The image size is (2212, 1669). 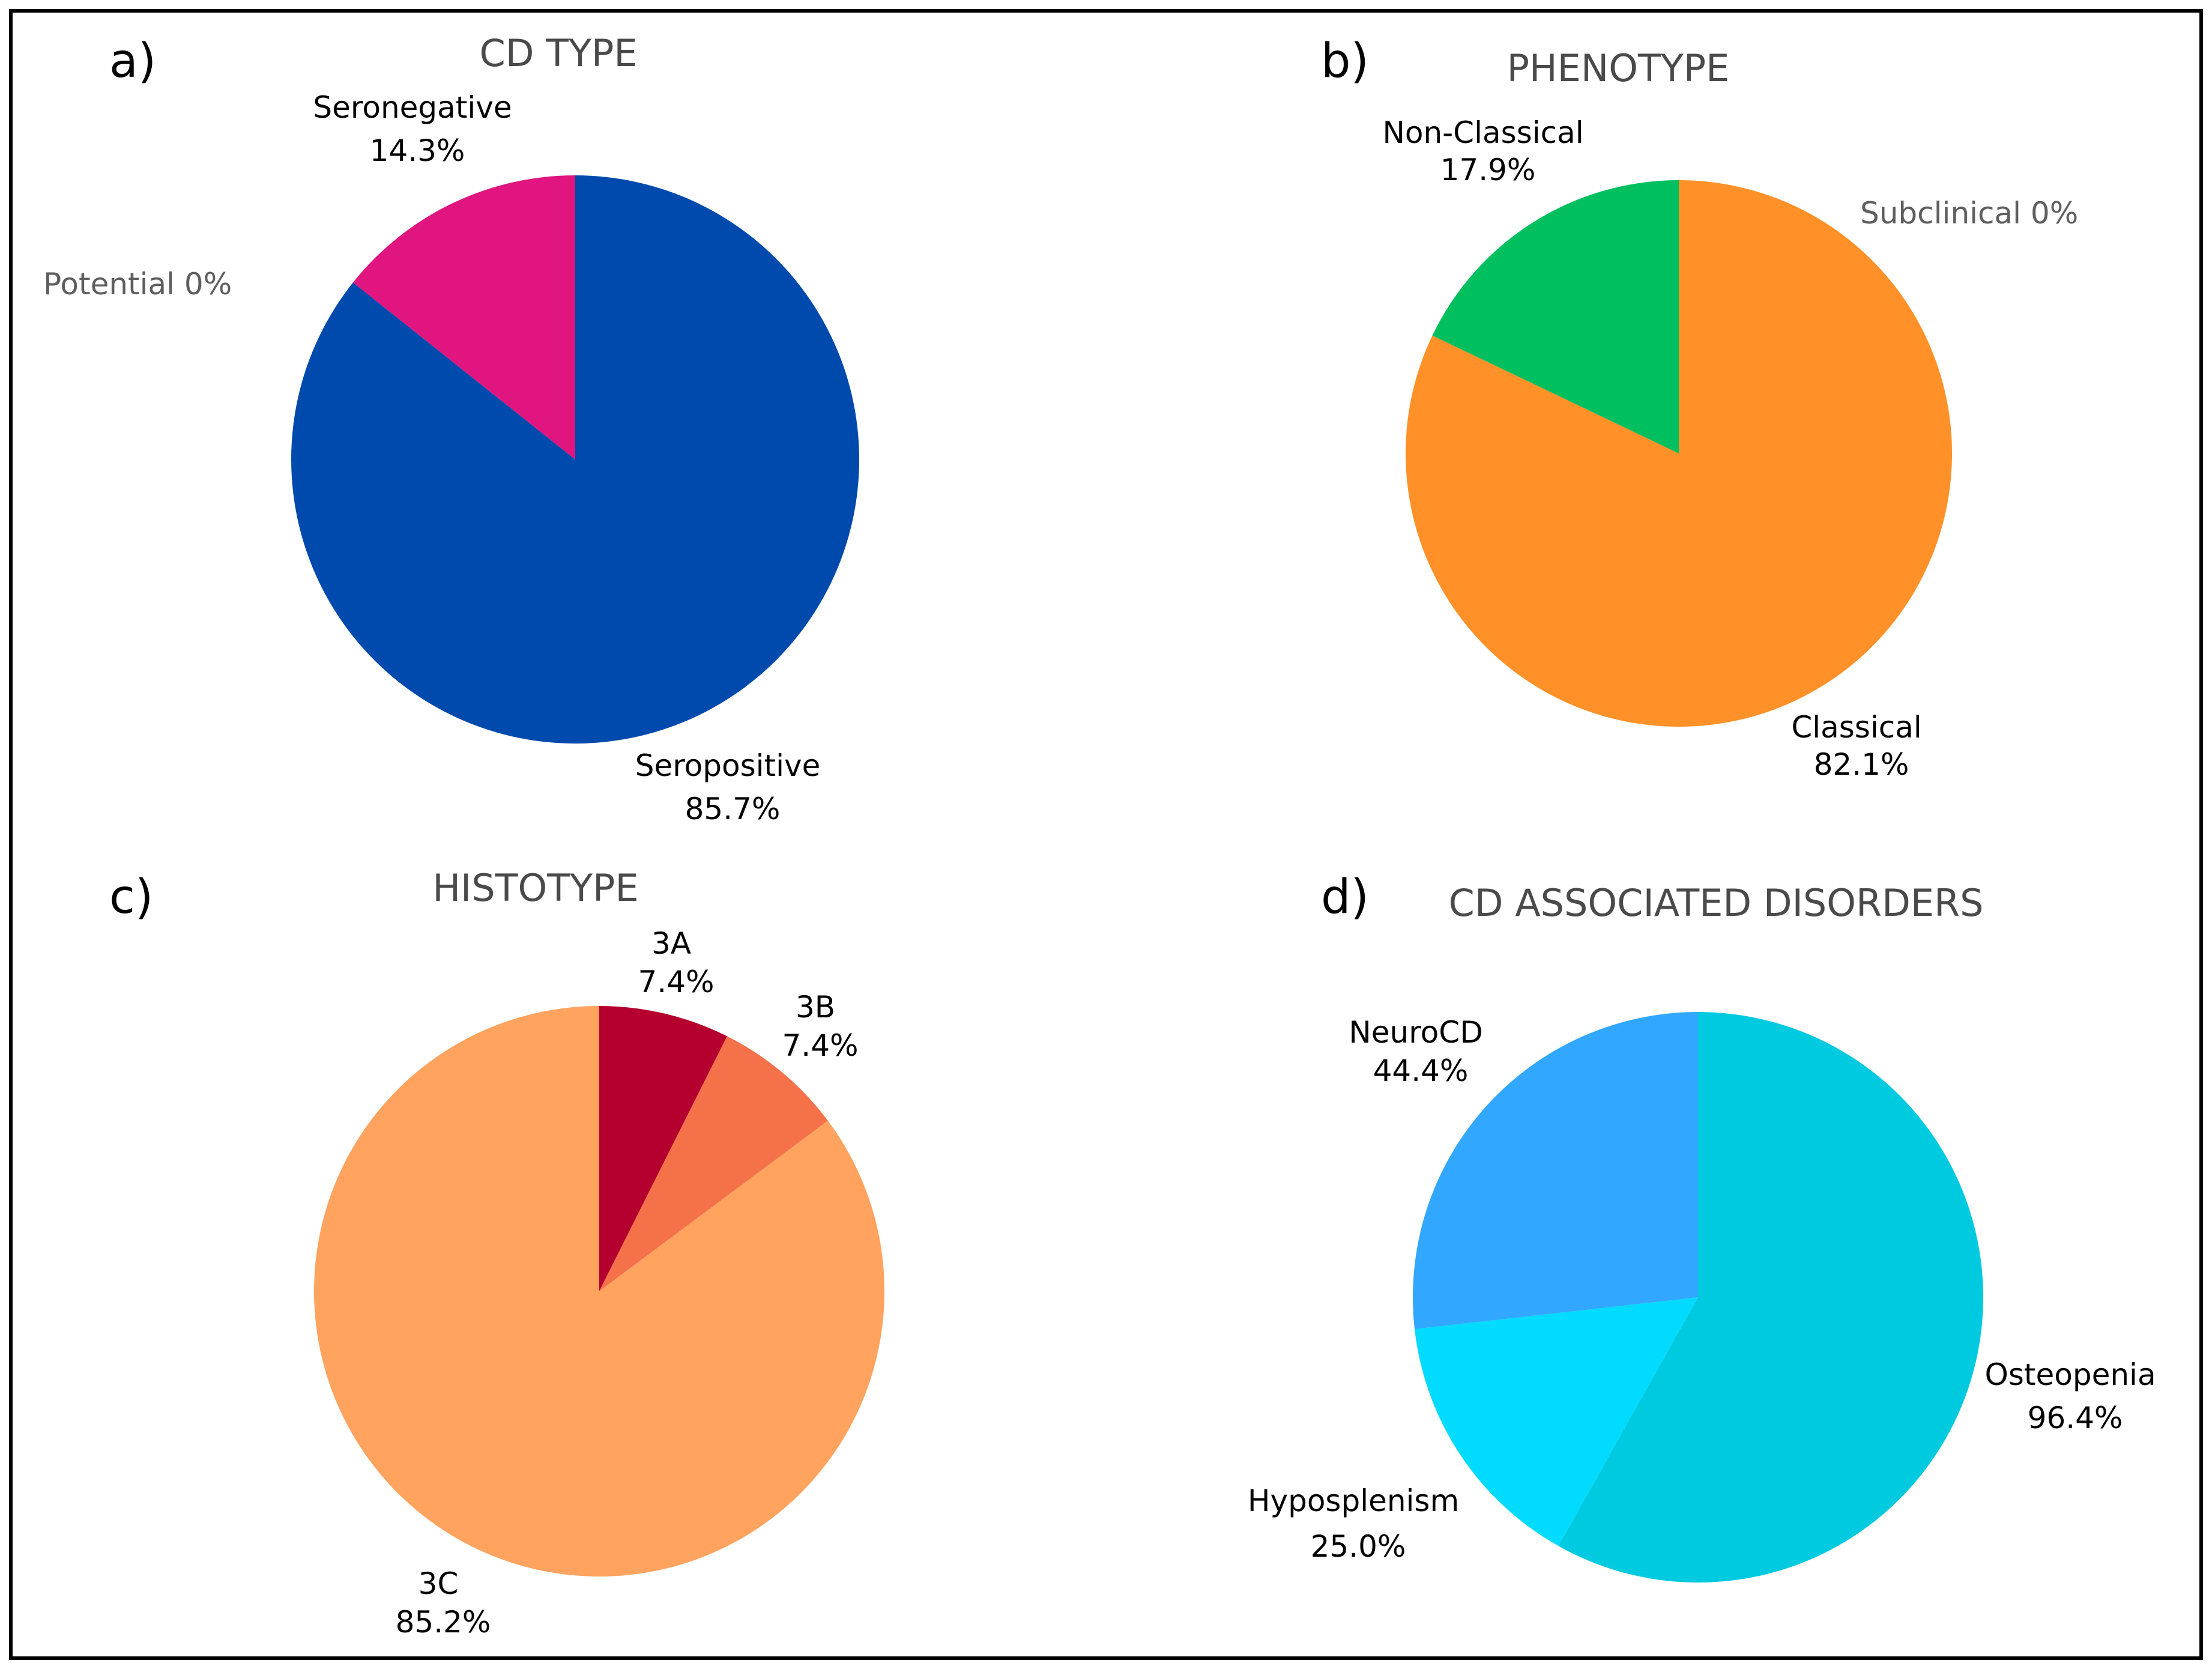 What do you see at coordinates (1716, 903) in the screenshot?
I see `panel-title: CD ASSOCIATED DISORDERS` at bounding box center [1716, 903].